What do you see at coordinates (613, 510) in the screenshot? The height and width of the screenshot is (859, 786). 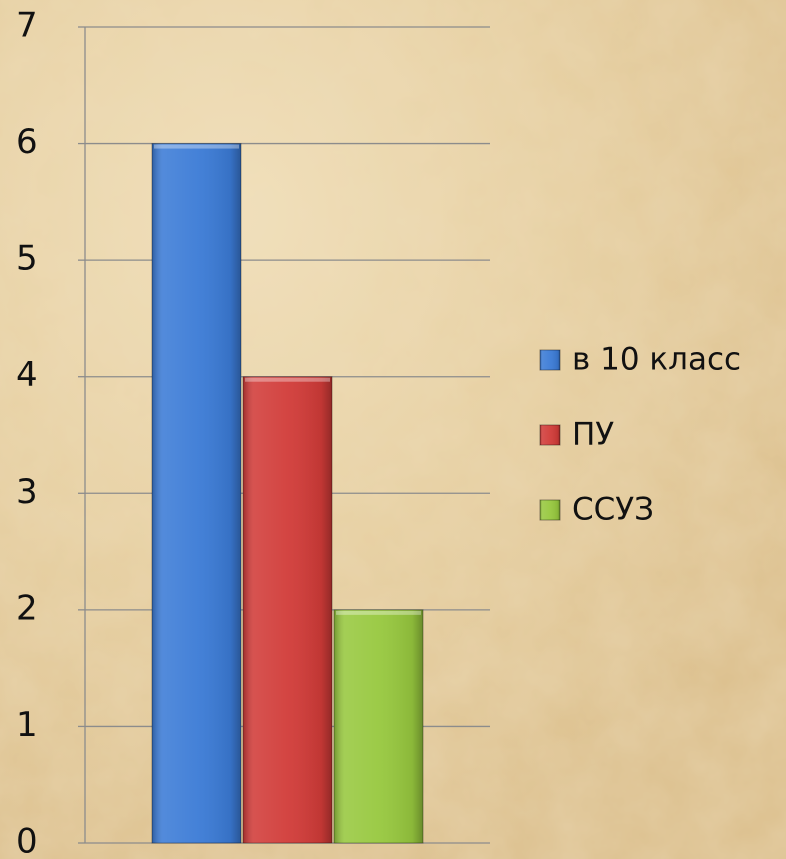 I see `legend-label: ССУЗ` at bounding box center [613, 510].